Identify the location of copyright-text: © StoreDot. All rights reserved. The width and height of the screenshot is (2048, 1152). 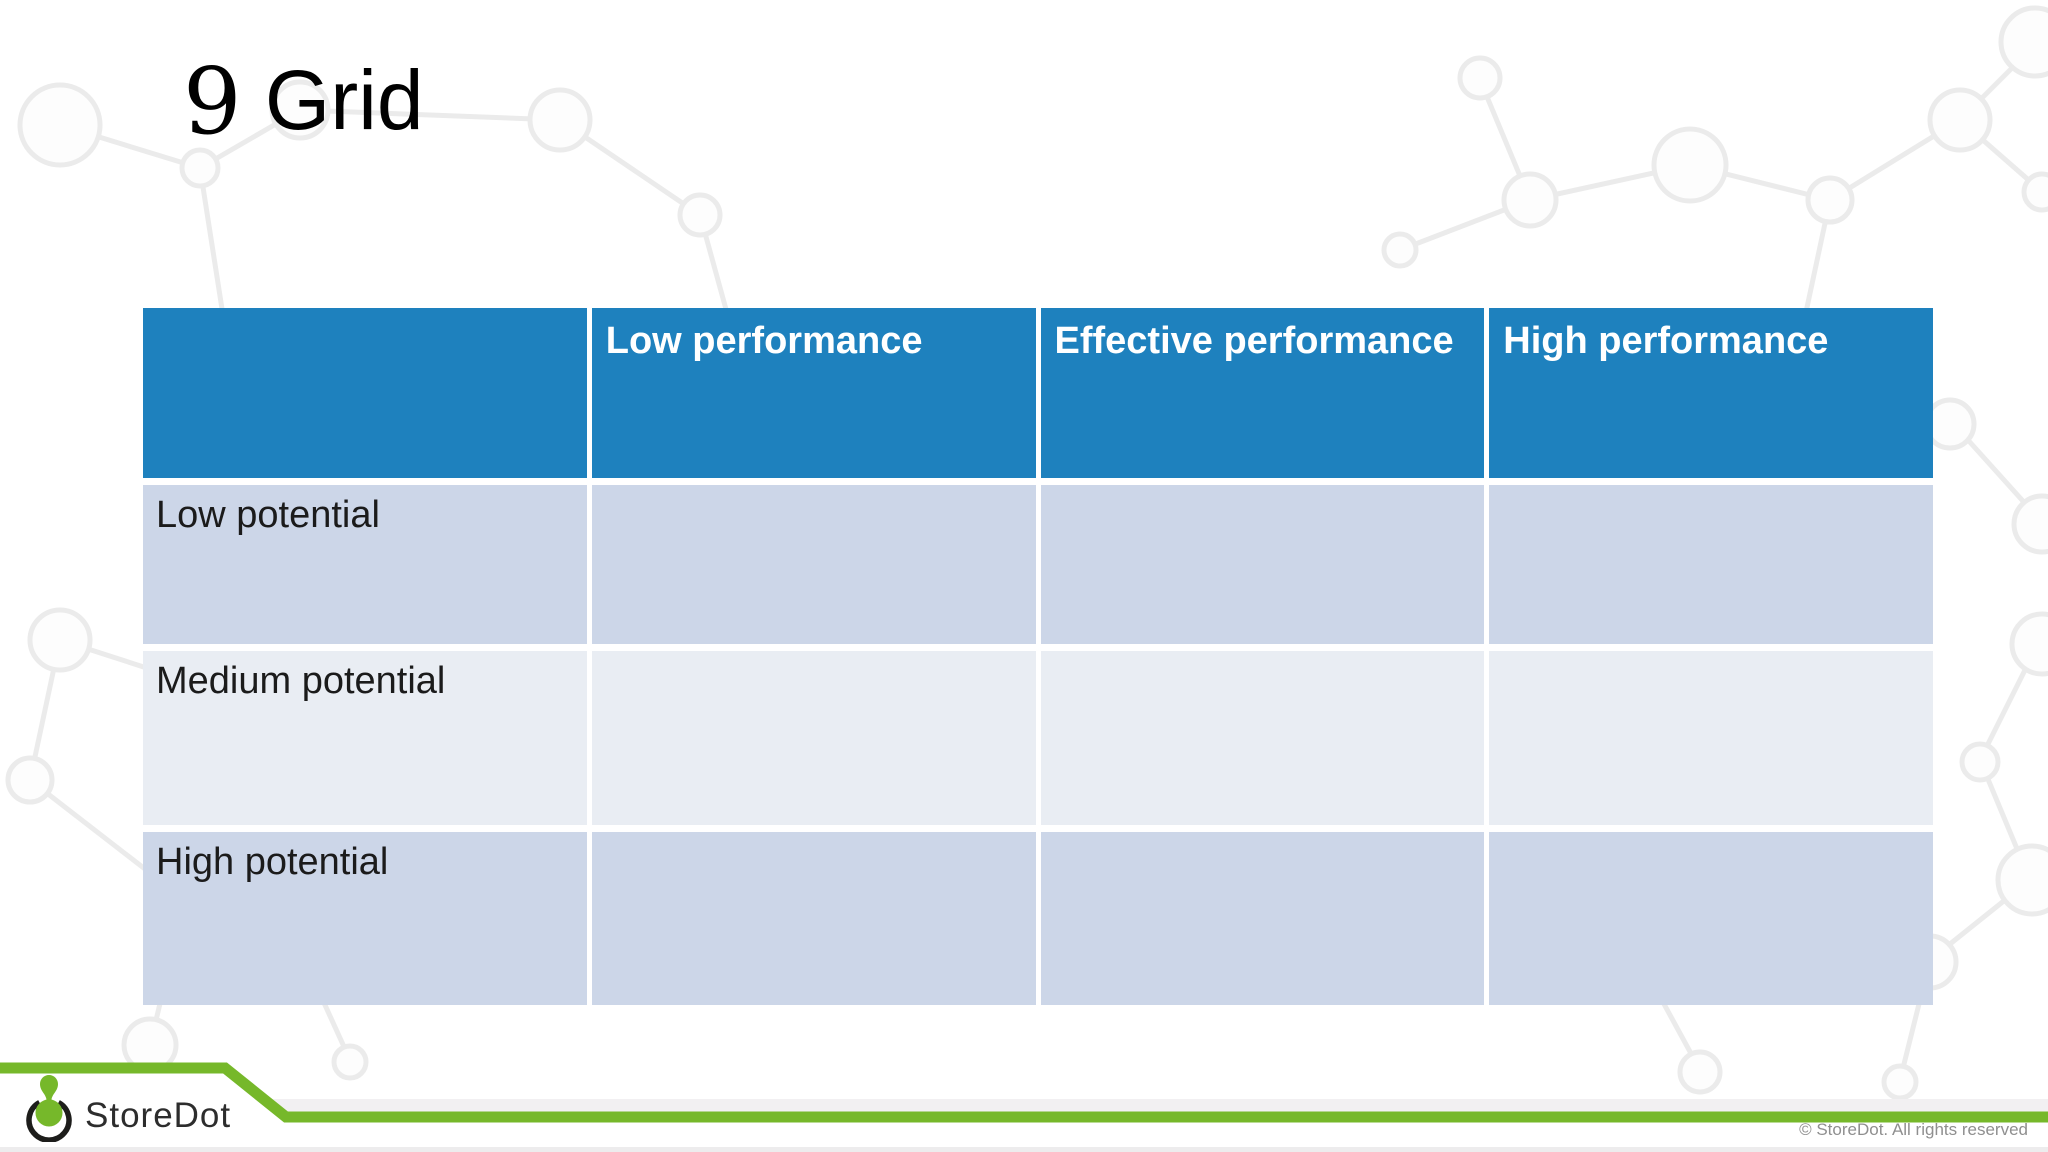
(1913, 1129).